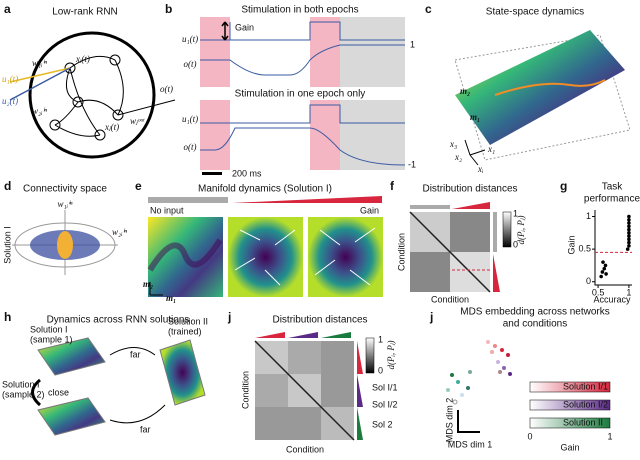 Image resolution: width=640 pixels, height=460 pixels. I want to click on legend-label: Solution I/1, so click(585, 386).